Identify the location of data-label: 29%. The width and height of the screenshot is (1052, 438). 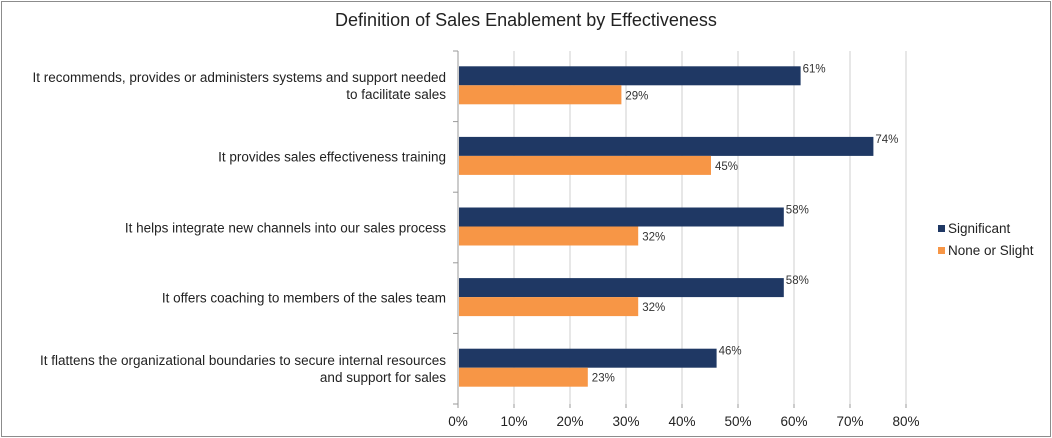
(636, 96).